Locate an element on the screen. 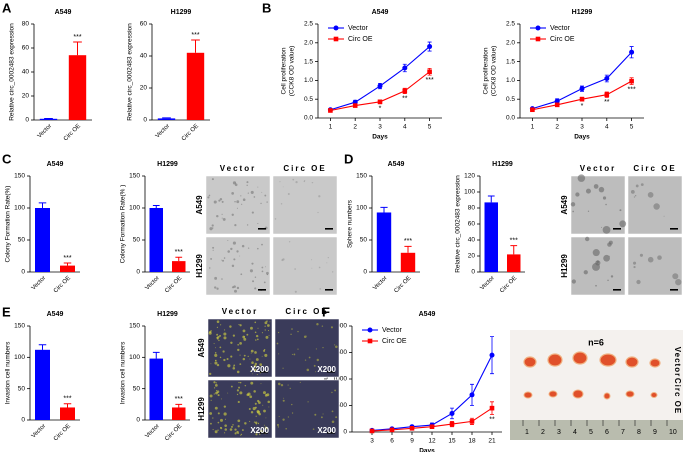 This screenshot has height=452, width=685. y-axis-label: Invasion cell numbers is located at coordinates (123, 373).